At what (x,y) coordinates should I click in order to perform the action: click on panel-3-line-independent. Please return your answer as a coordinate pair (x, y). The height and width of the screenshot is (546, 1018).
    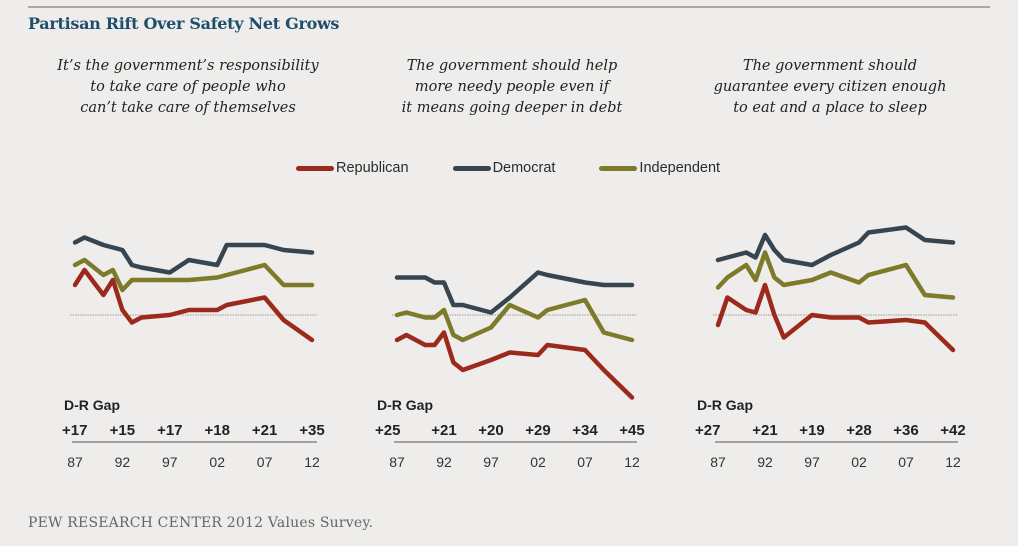
    Looking at the image, I should click on (835, 275).